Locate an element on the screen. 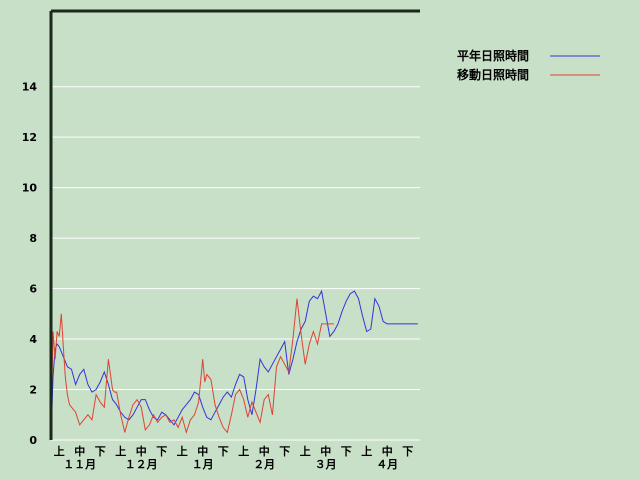 The height and width of the screenshot is (480, 640). x-month-label: １１月 is located at coordinates (79, 464).